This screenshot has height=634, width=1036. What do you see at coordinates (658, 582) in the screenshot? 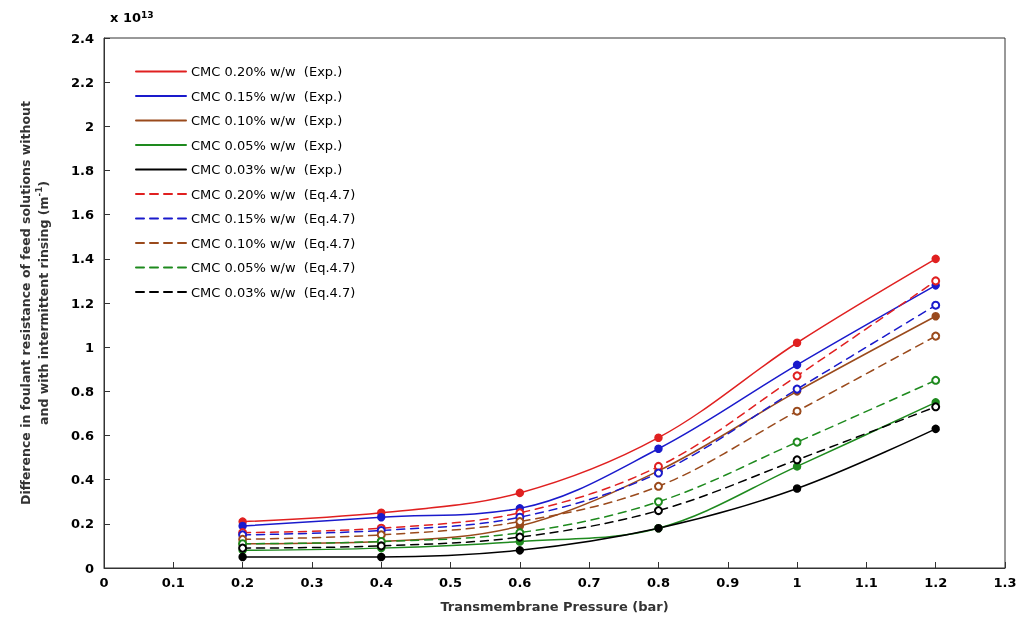
I see `x-tick-label: 0.8` at bounding box center [658, 582].